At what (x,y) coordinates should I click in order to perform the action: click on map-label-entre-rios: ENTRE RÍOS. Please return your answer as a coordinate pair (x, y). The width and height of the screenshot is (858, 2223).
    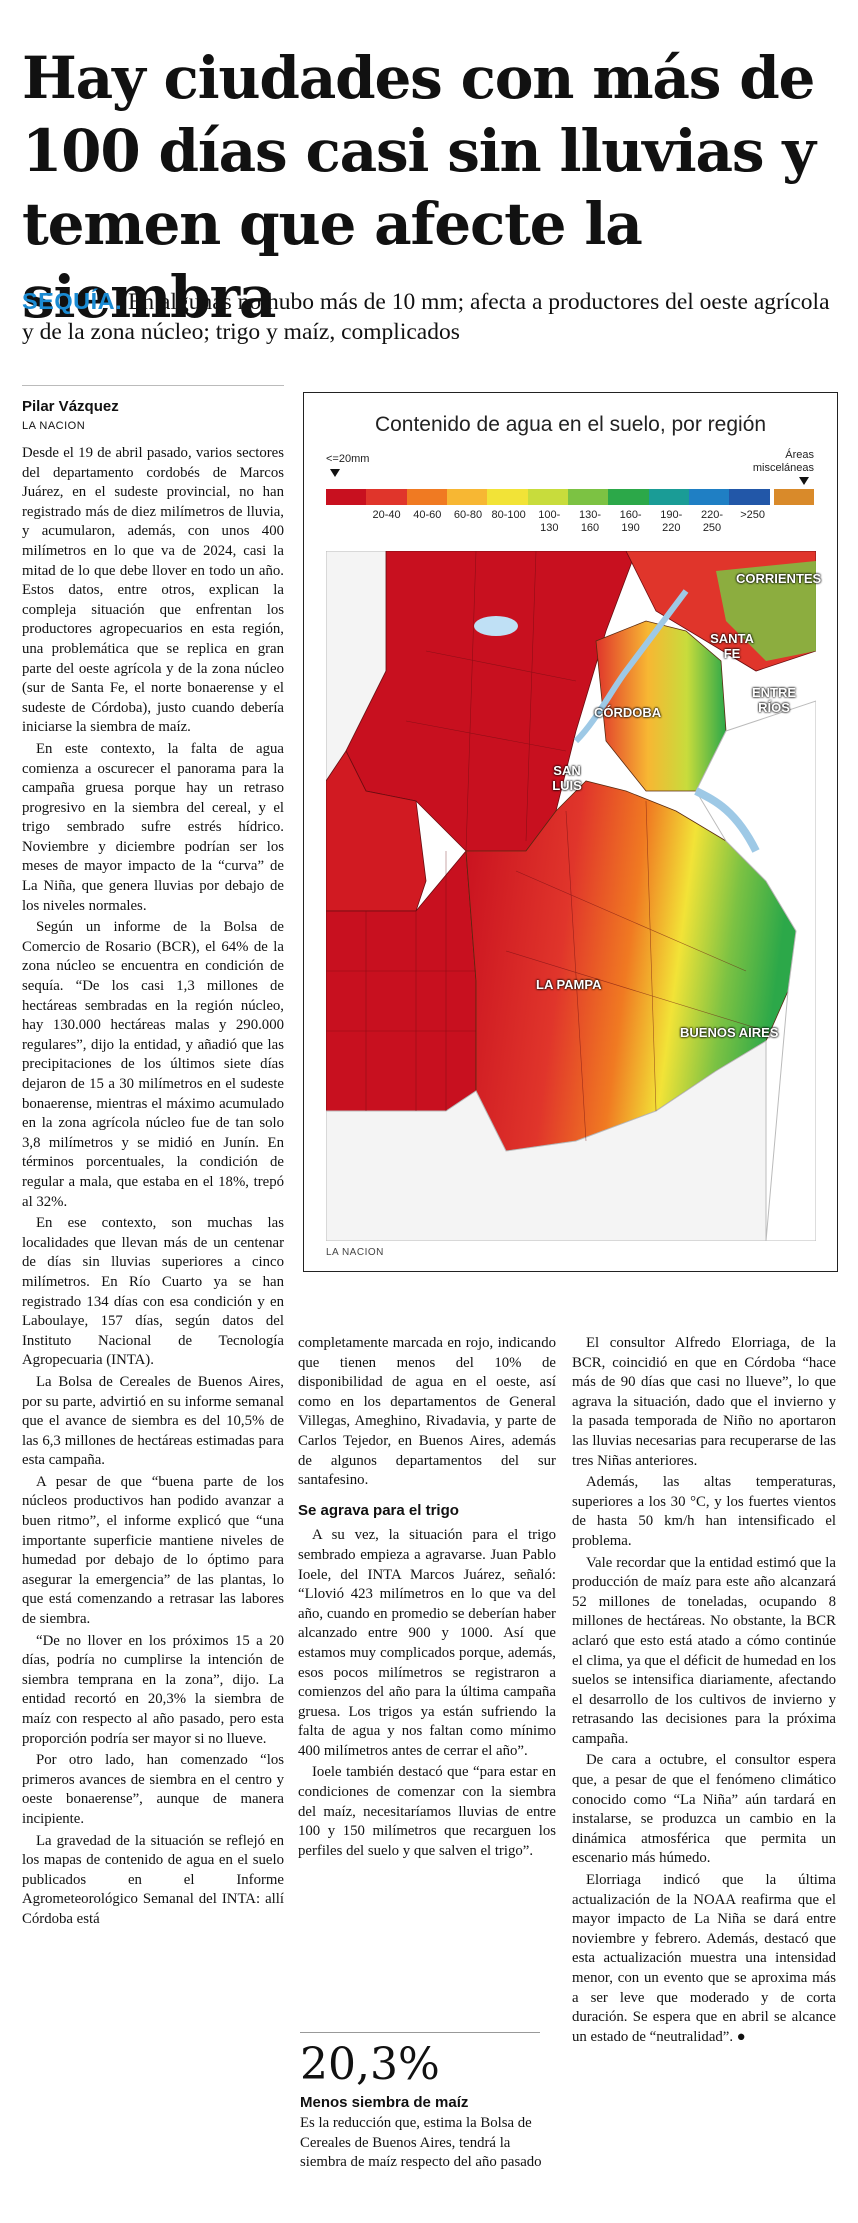
    Looking at the image, I should click on (774, 700).